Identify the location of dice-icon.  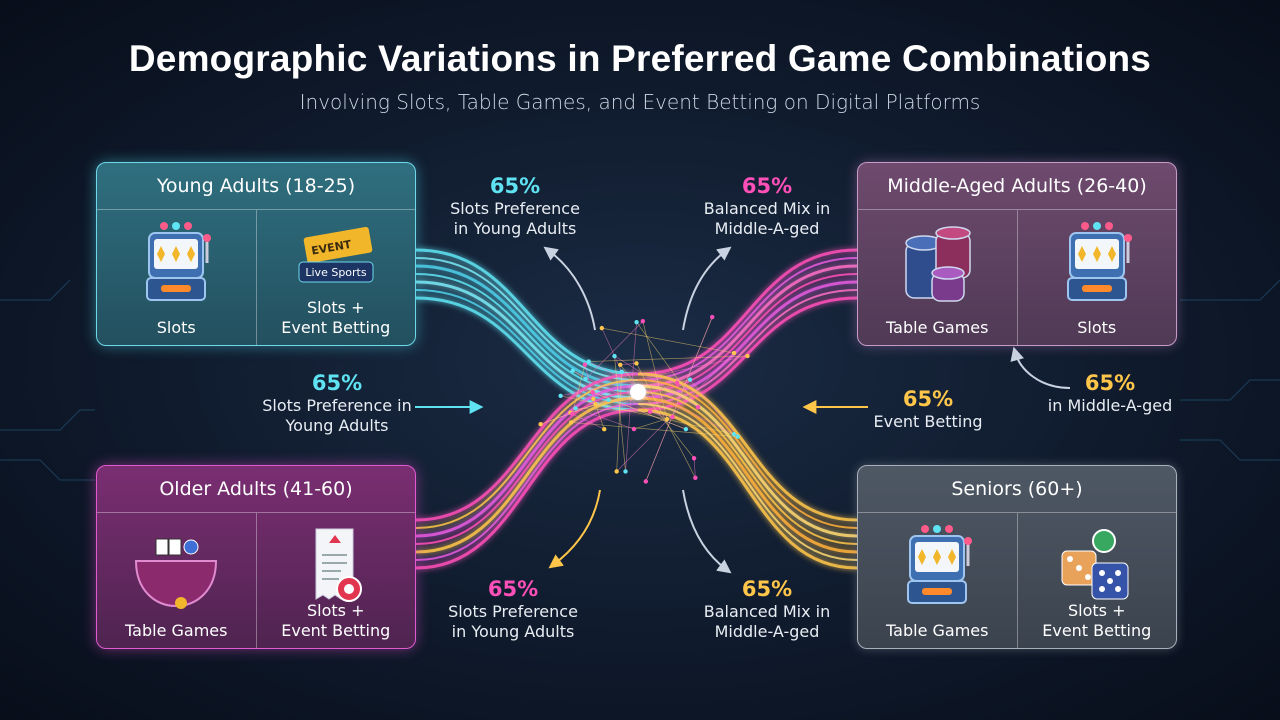
(1097, 566).